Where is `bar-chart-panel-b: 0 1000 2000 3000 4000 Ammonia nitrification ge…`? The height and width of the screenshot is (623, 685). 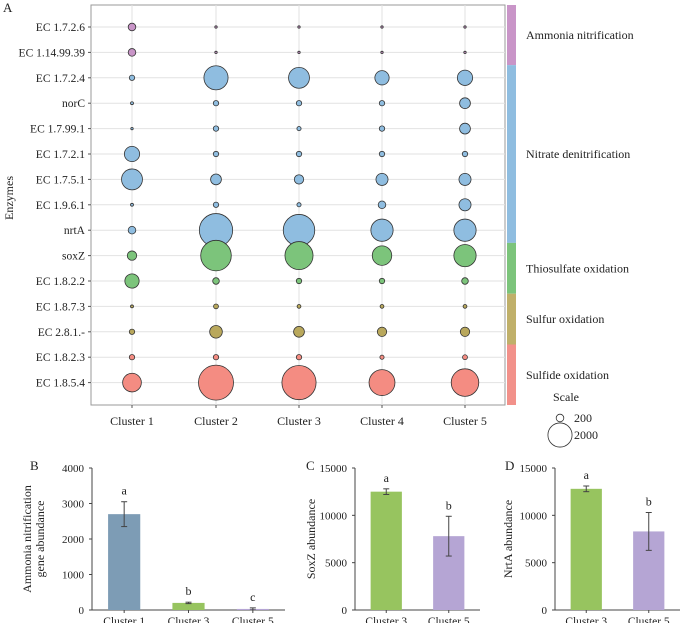 bar-chart-panel-b: 0 1000 2000 3000 4000 Ammonia nitrification ge… is located at coordinates (152, 543).